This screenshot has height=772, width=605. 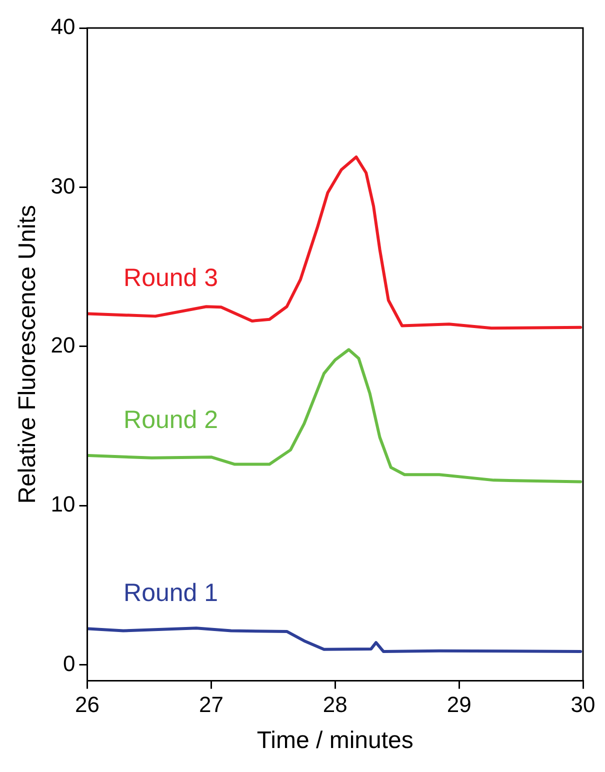 What do you see at coordinates (171, 420) in the screenshot?
I see `series-label: Round 2` at bounding box center [171, 420].